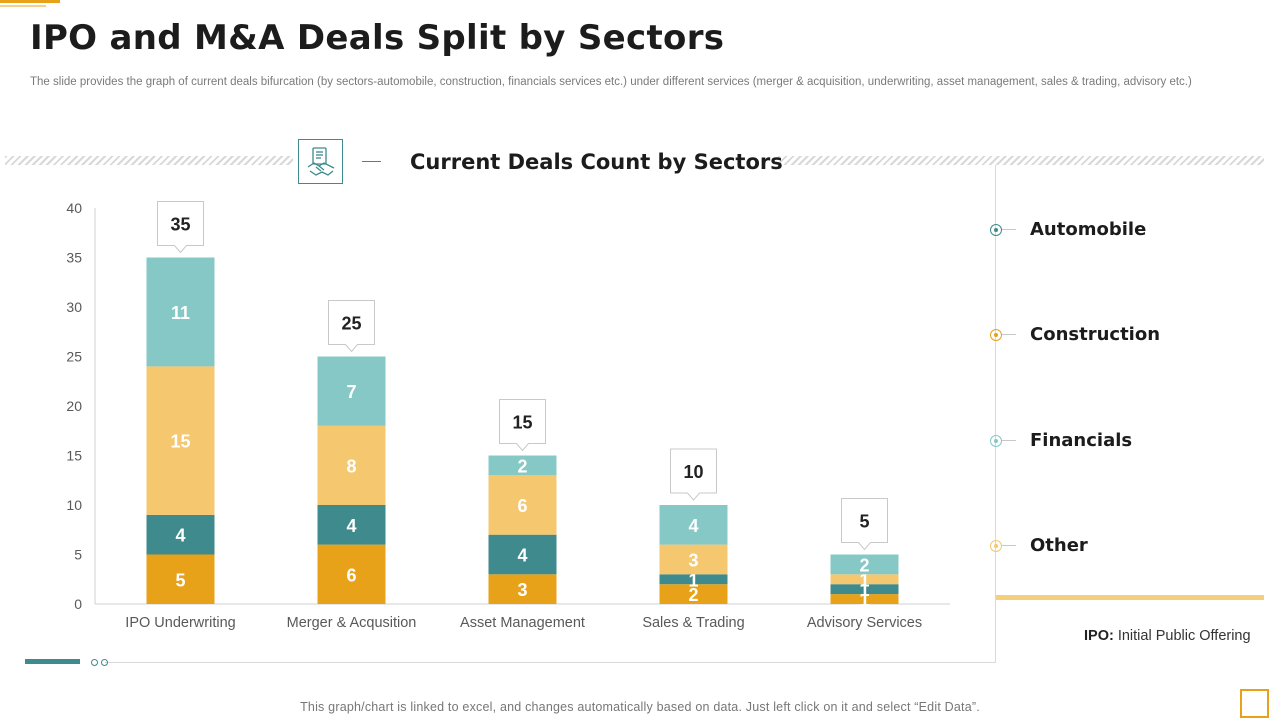 Image resolution: width=1280 pixels, height=720 pixels. Describe the element at coordinates (78, 604) in the screenshot. I see `y-tick-label: 0` at that location.